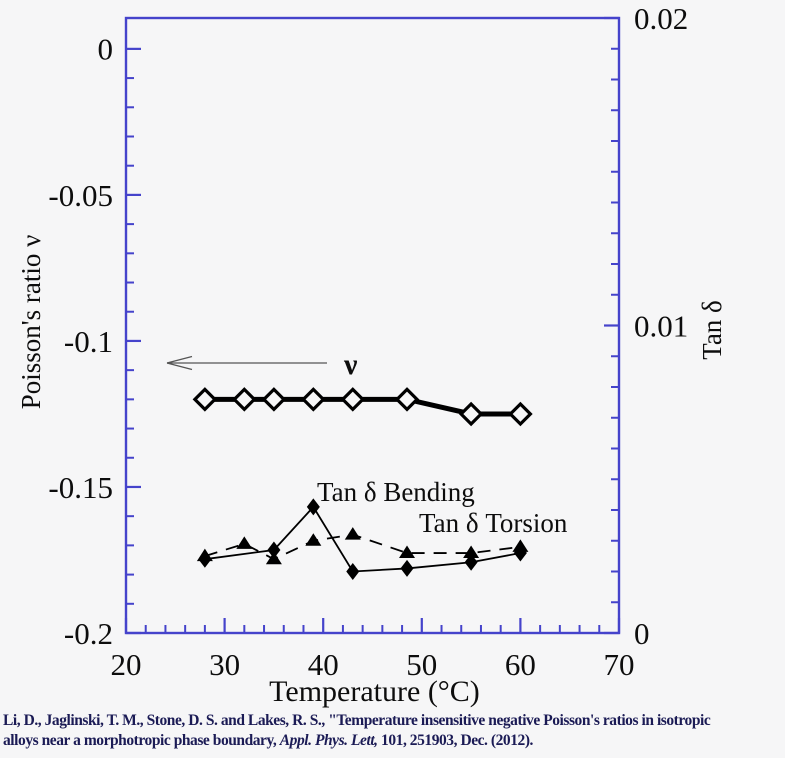  What do you see at coordinates (520, 664) in the screenshot?
I see `x-tick-label: 60` at bounding box center [520, 664].